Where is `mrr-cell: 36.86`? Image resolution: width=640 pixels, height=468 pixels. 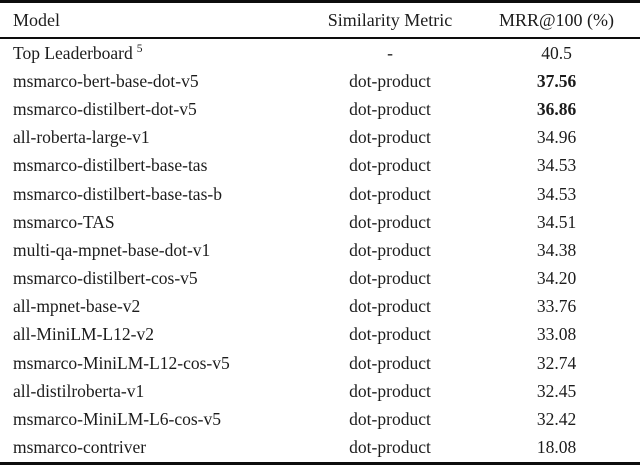 mrr-cell: 36.86 is located at coordinates (556, 108).